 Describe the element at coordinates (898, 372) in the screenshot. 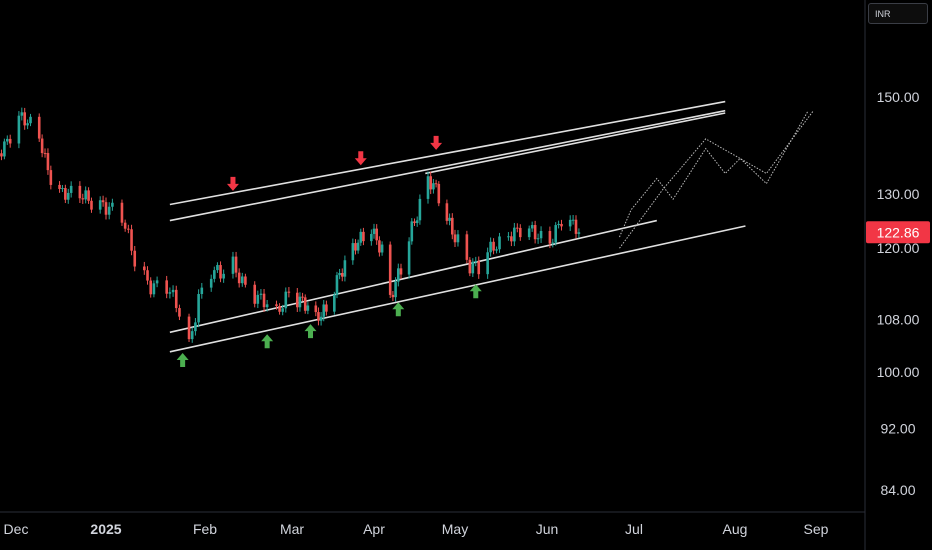

I see `price-tick-label: 100.00` at that location.